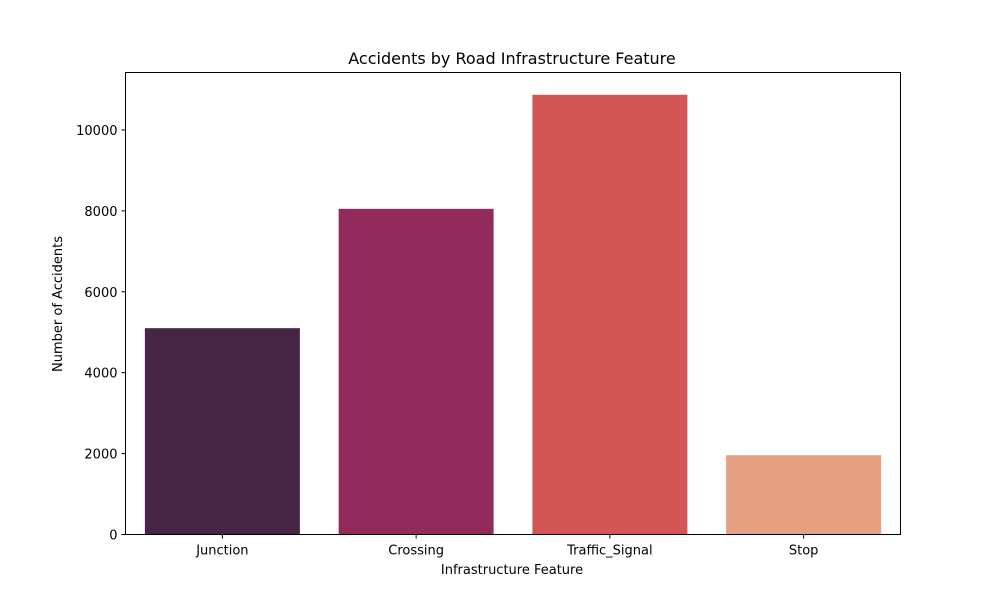 Image resolution: width=1000 pixels, height=600 pixels. I want to click on x-axis-label: Infrastructure Feature, so click(512, 570).